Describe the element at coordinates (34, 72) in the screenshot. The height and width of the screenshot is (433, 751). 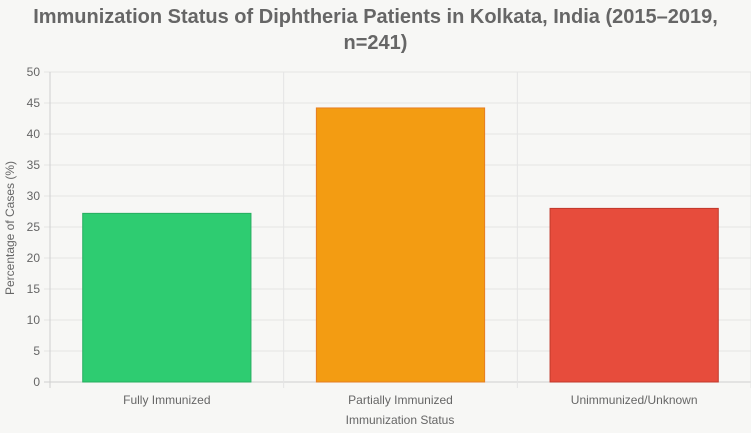
I see `y-tick-label: 50` at that location.